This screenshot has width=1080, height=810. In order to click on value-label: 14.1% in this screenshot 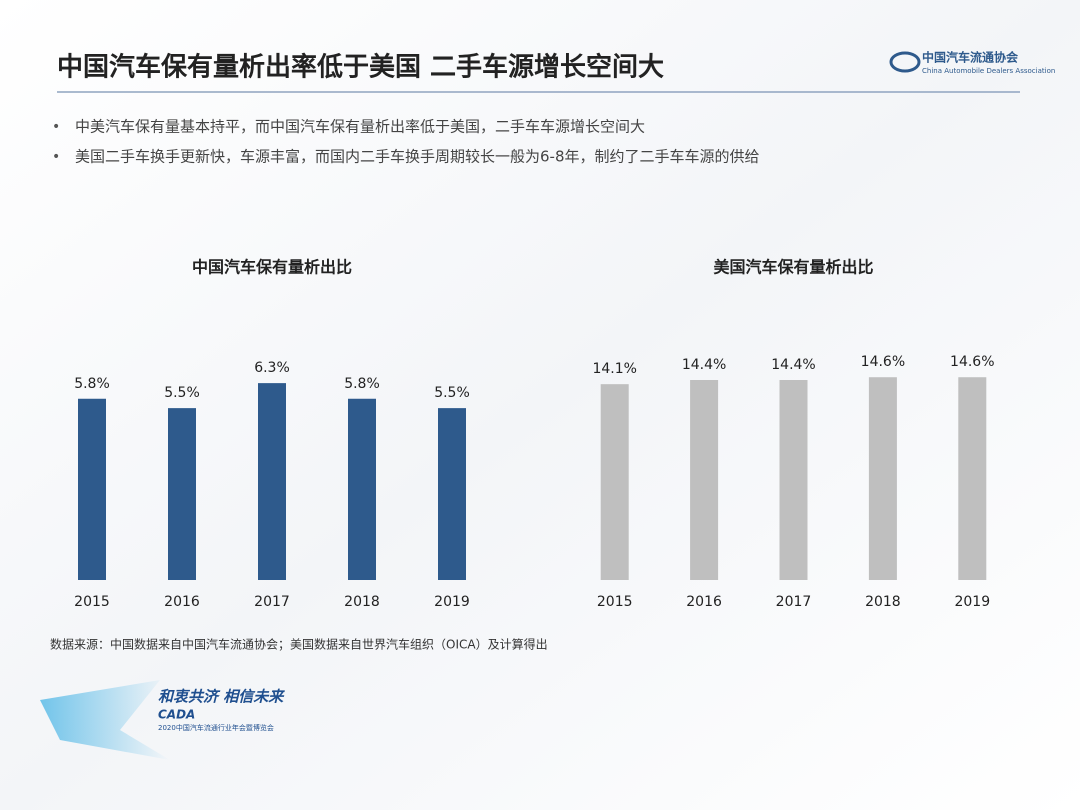, I will do `click(614, 369)`.